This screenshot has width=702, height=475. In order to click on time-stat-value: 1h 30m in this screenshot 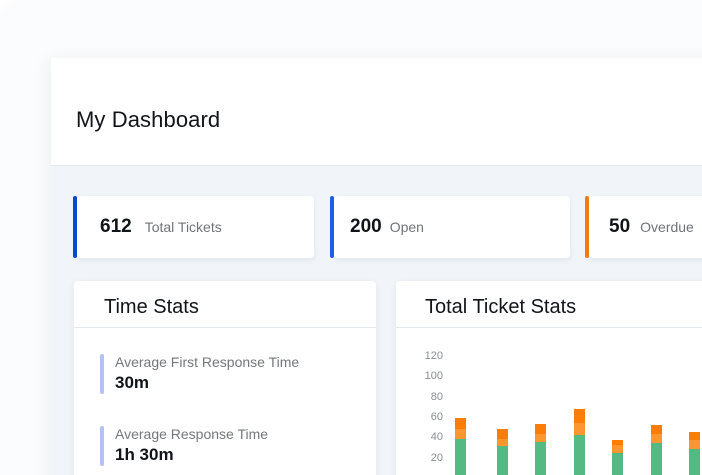, I will do `click(144, 454)`.